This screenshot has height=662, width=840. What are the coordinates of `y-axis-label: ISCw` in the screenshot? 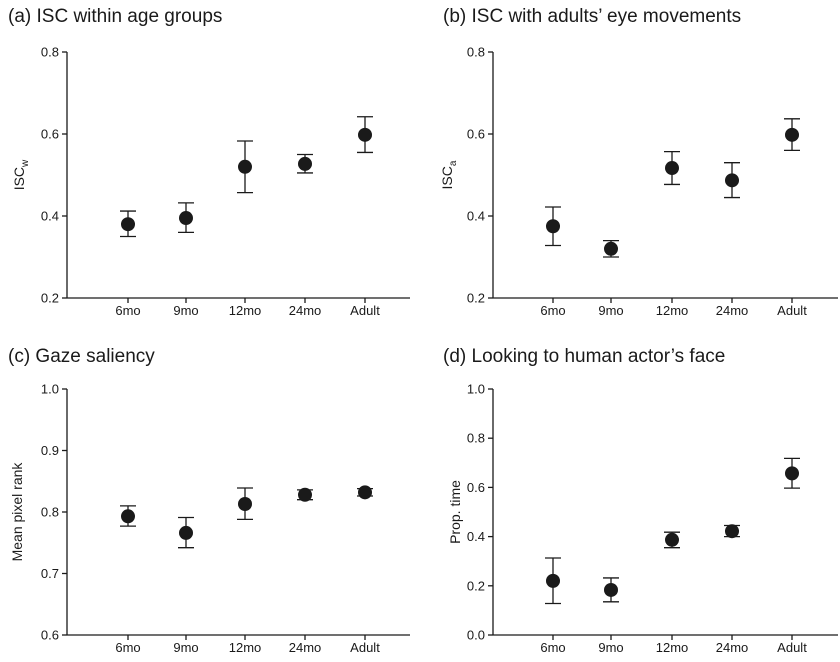 It's located at (21, 174).